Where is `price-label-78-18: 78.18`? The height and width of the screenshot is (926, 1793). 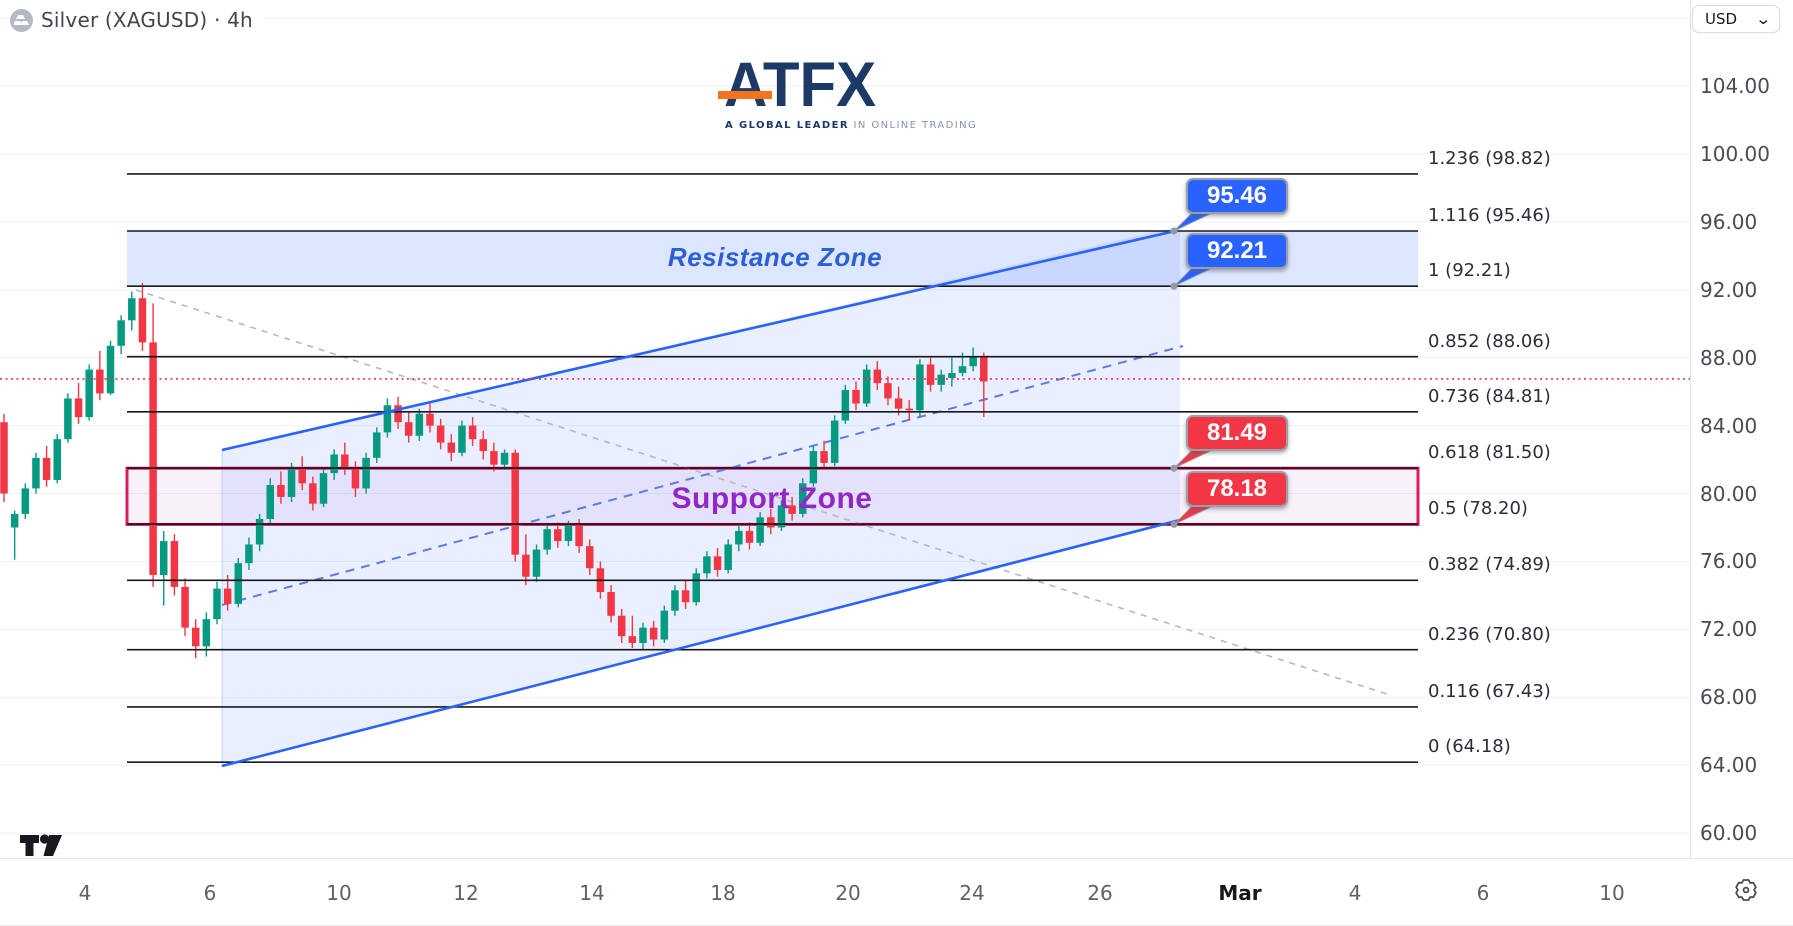
price-label-78-18: 78.18 is located at coordinates (1237, 488).